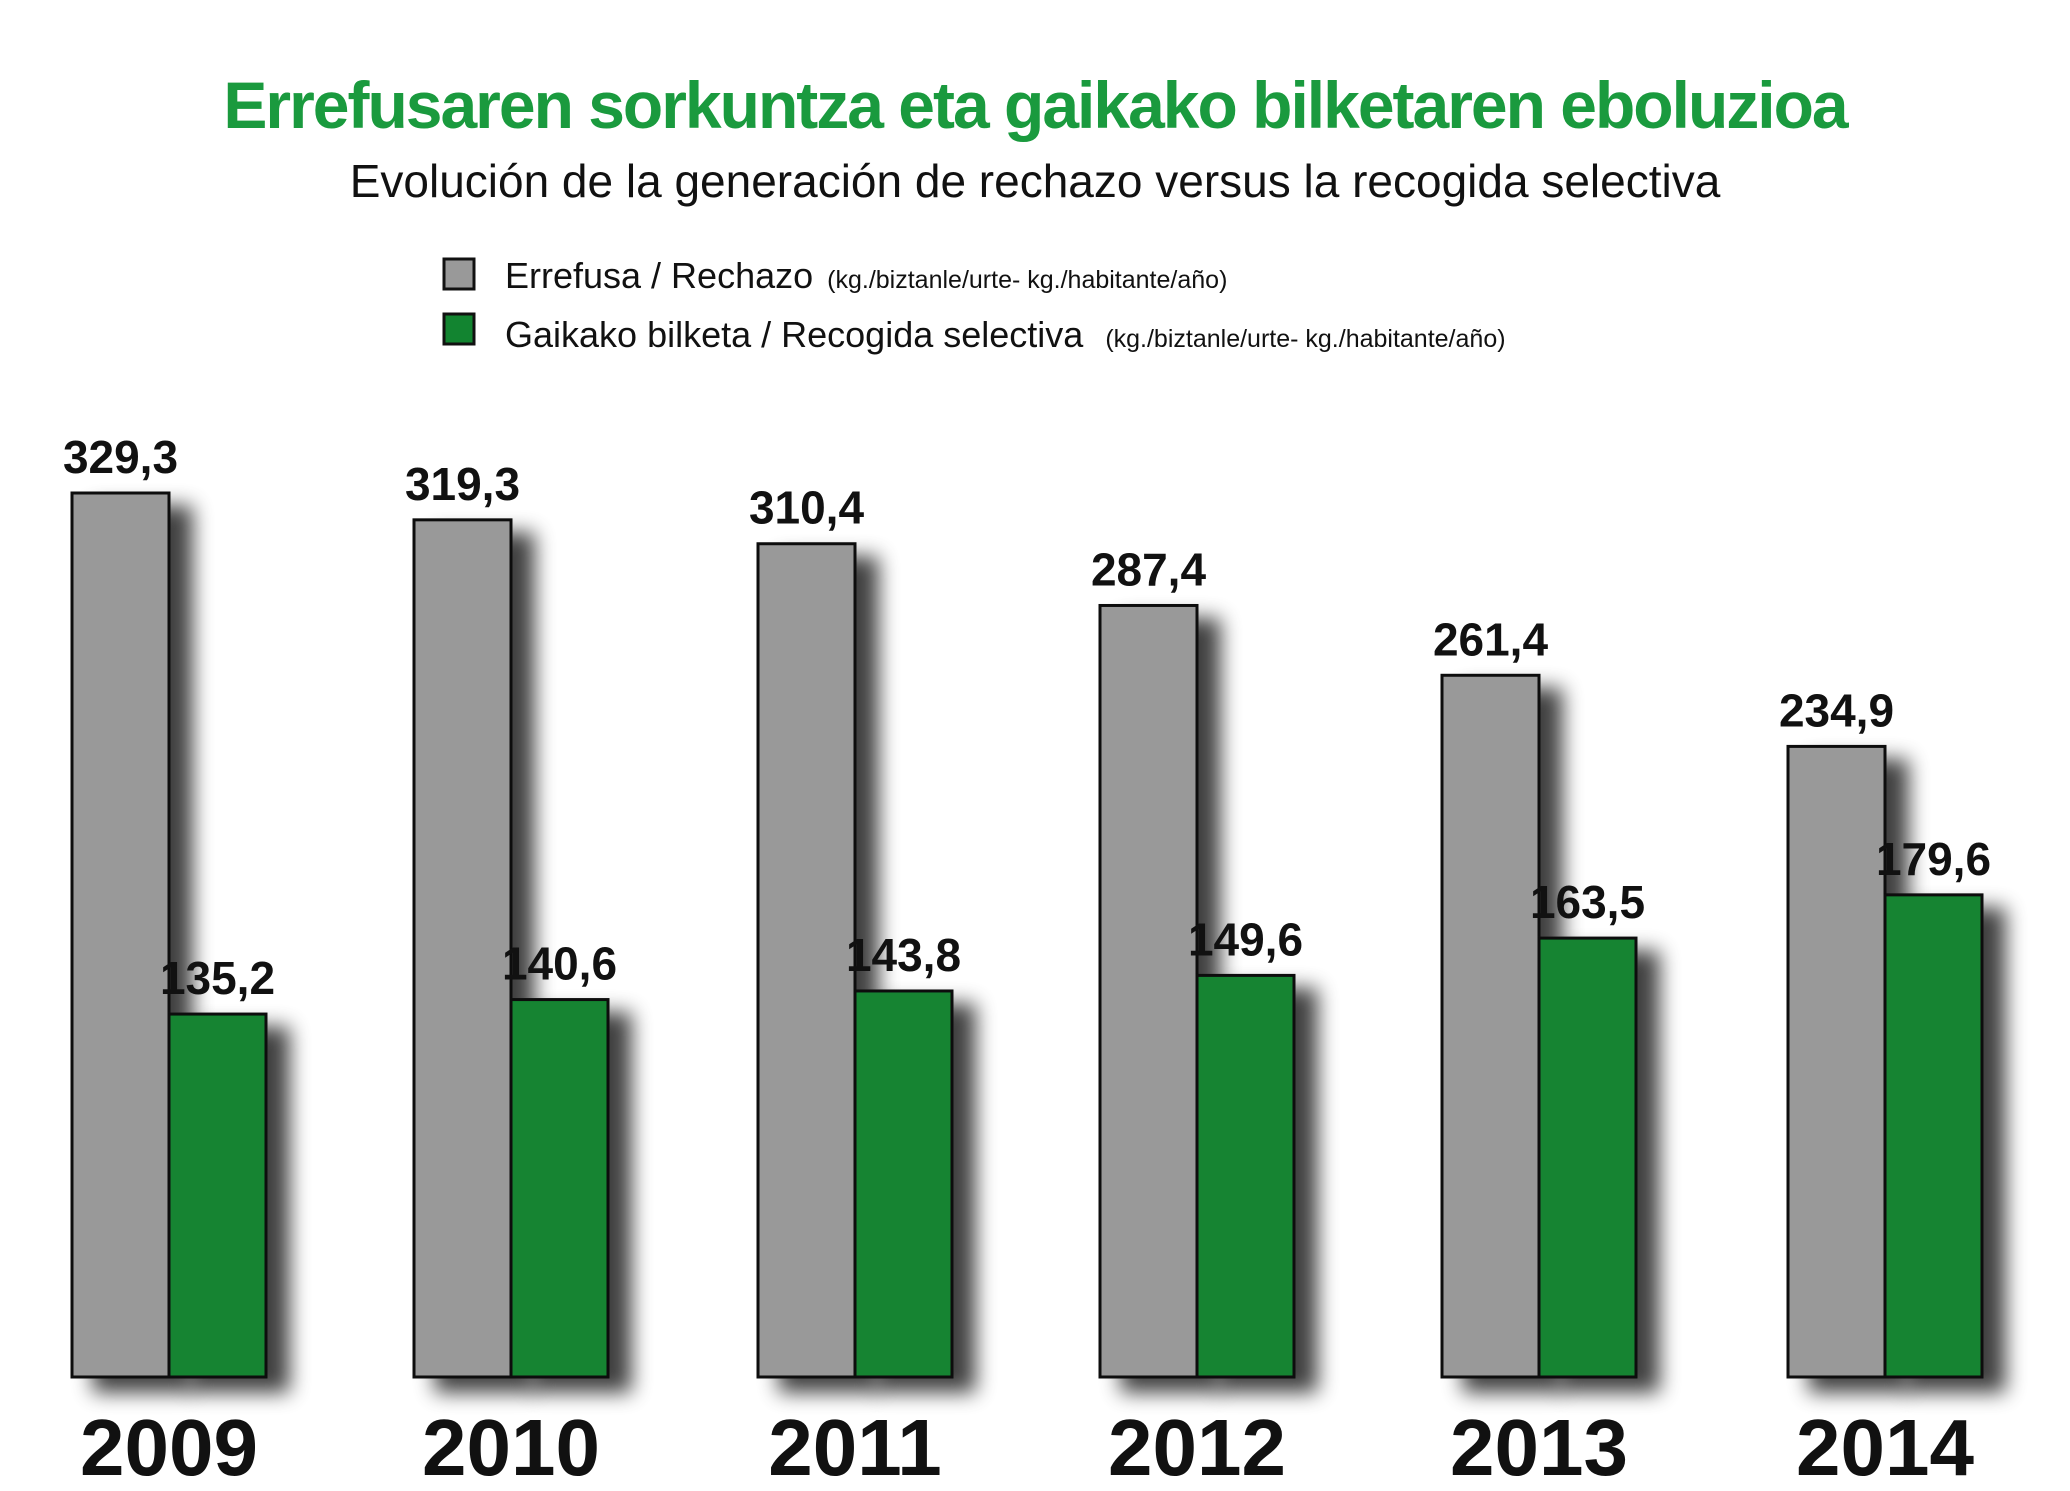 The image size is (2070, 1491). Describe the element at coordinates (806, 960) in the screenshot. I see `bar-rechazo-2011` at that location.